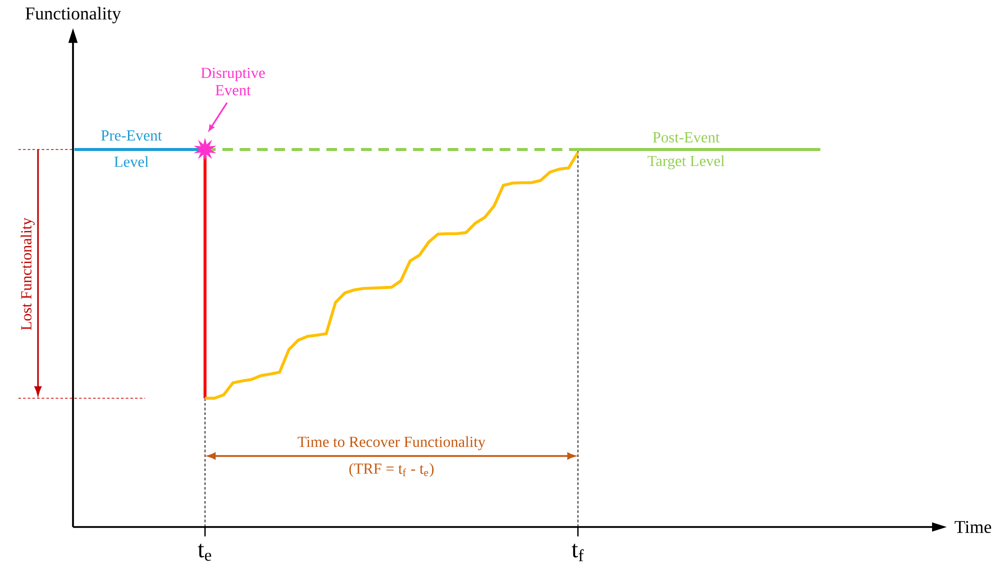 Image resolution: width=1000 pixels, height=562 pixels. What do you see at coordinates (391, 470) in the screenshot?
I see `annotation: (TRF = t$_{f}$ - t$_{e}$)` at bounding box center [391, 470].